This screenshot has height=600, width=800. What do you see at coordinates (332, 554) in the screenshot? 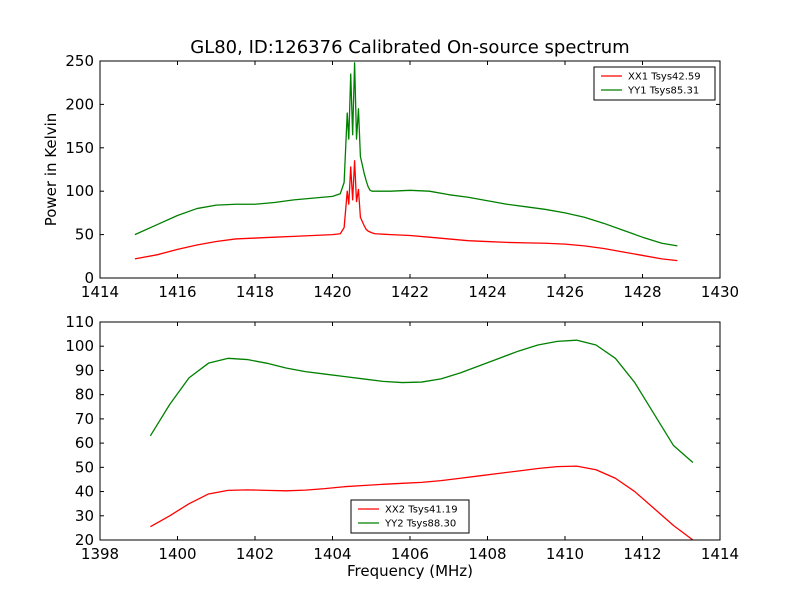
I see `x-tick-label: 1404` at bounding box center [332, 554].